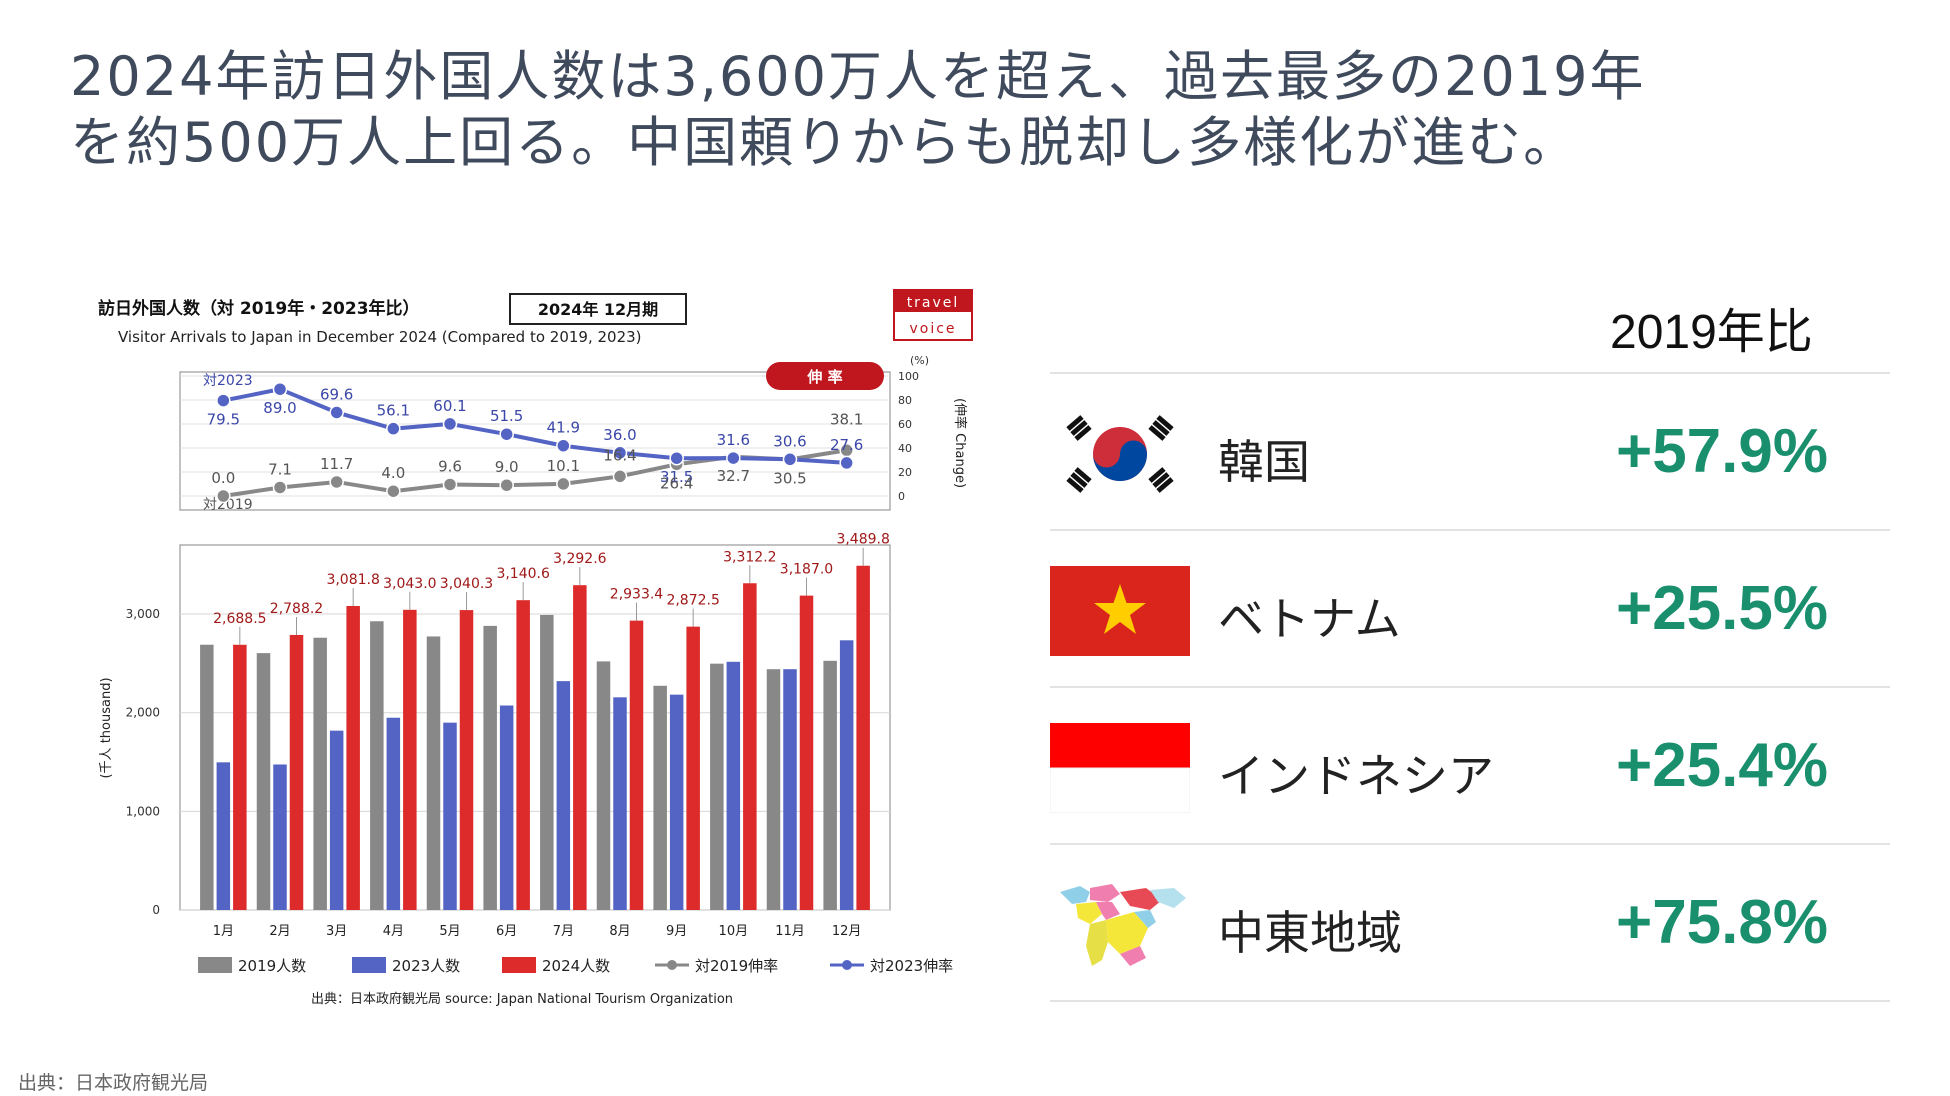 Image resolution: width=1950 pixels, height=1096 pixels. I want to click on bar-y-ticks: 0 1,000 2,000 3,000, so click(143, 762).